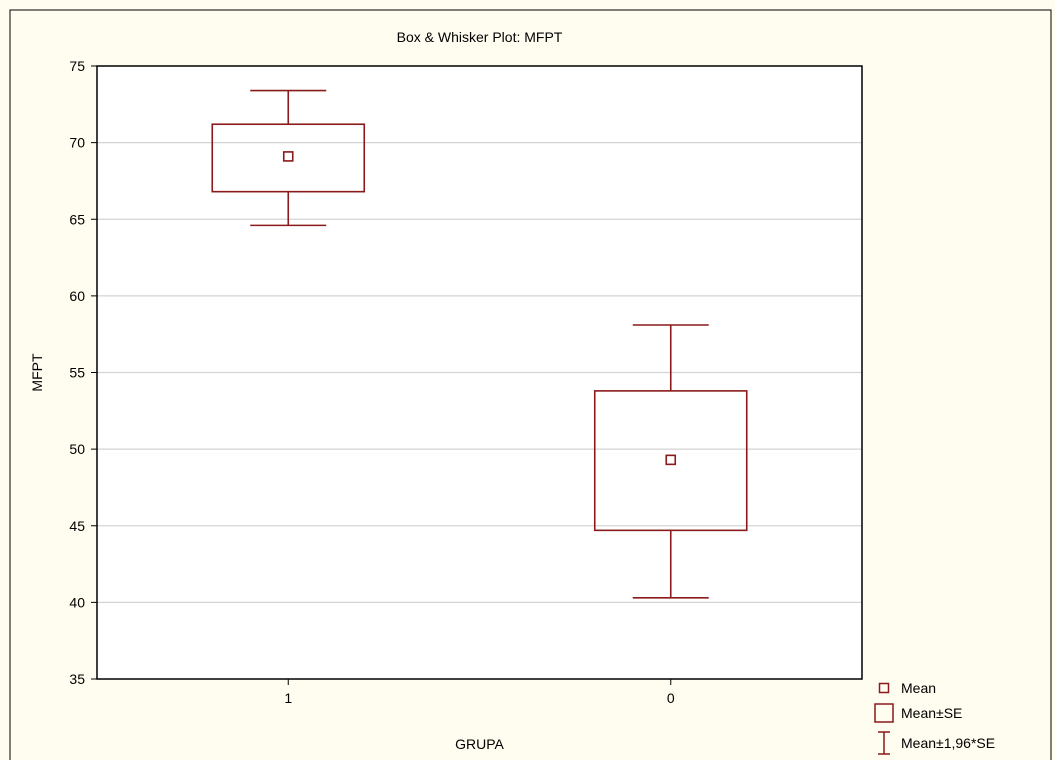  Describe the element at coordinates (918, 688) in the screenshot. I see `legend-label-0: Mean` at that location.